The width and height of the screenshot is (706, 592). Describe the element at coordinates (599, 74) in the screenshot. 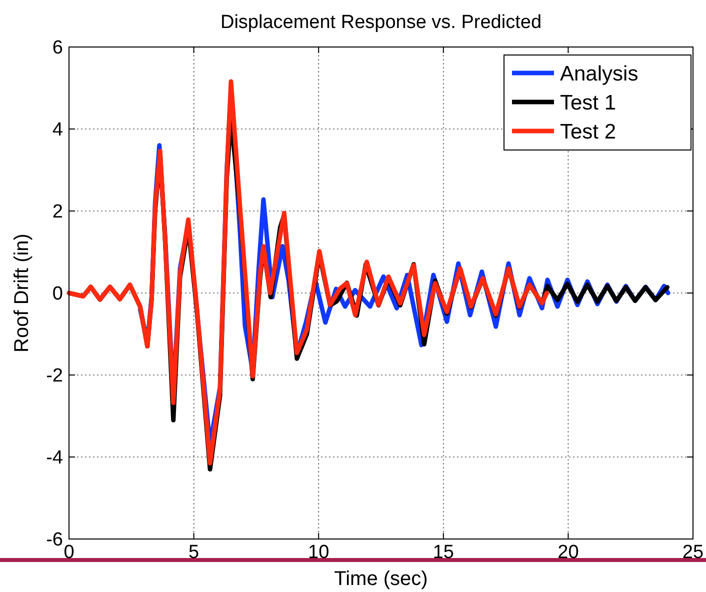

I see `legend-label: Analysis` at that location.